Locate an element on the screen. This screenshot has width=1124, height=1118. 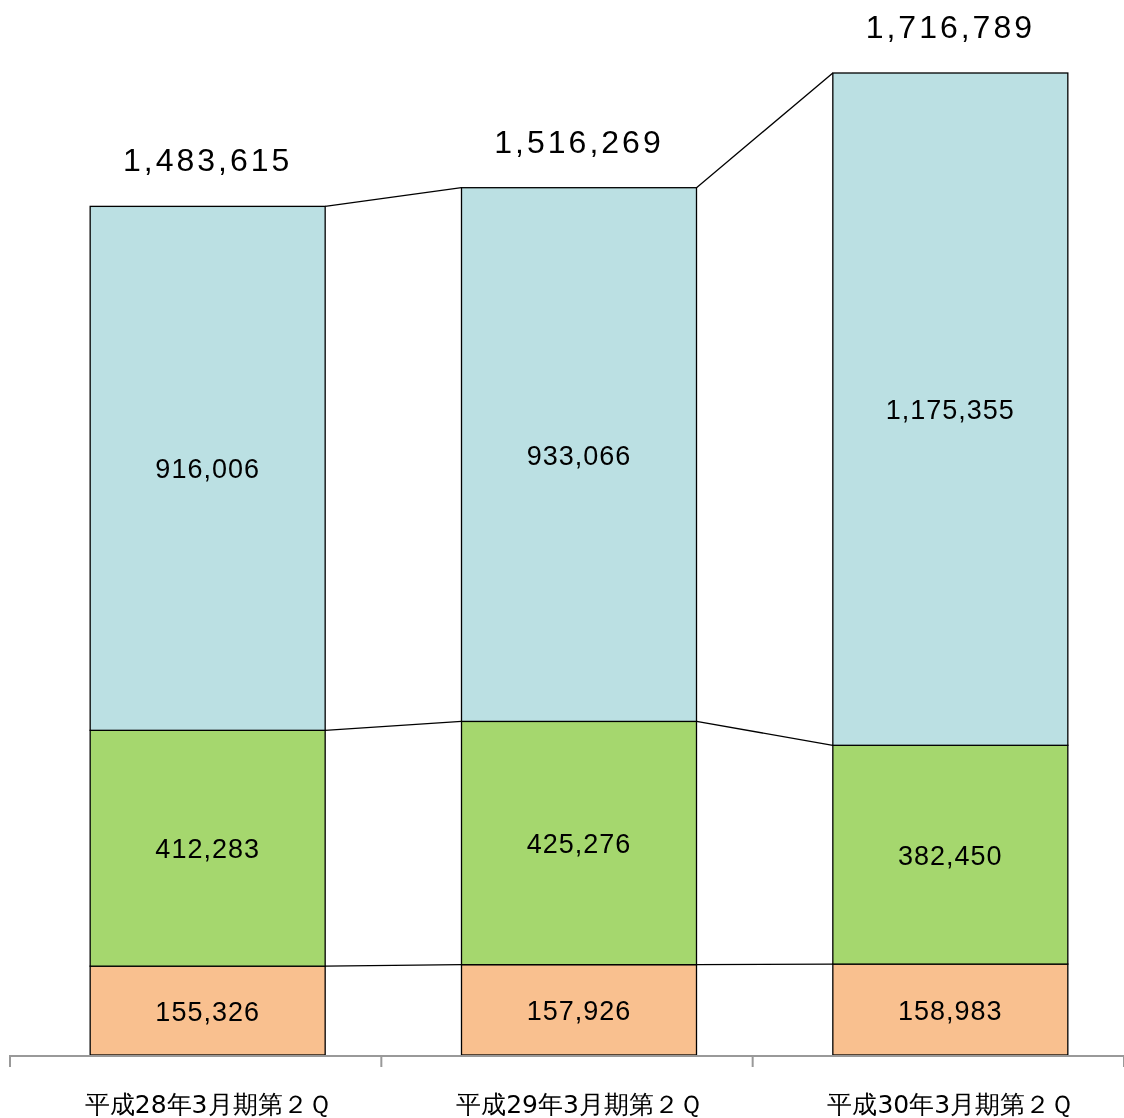
data-label: 425,276 is located at coordinates (579, 844).